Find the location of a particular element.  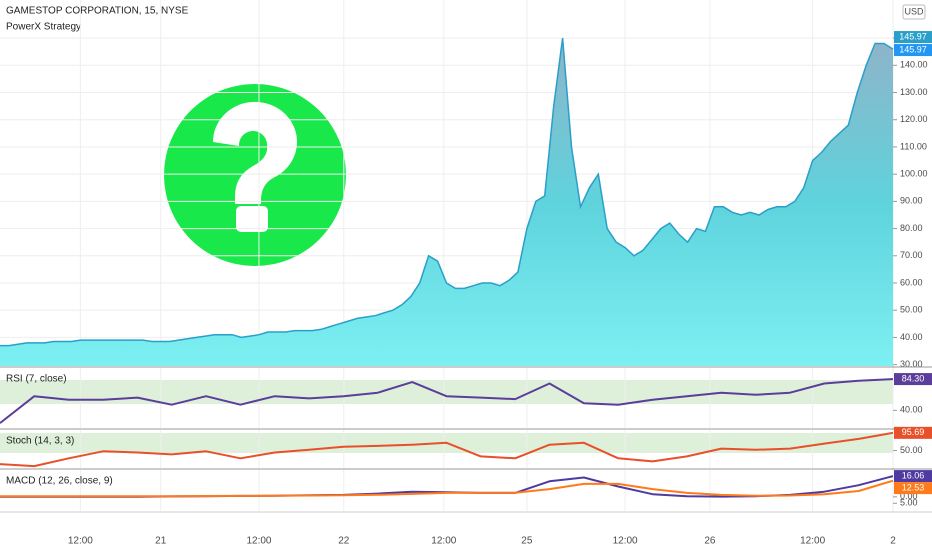

last-value-label: 95.69 is located at coordinates (913, 432).